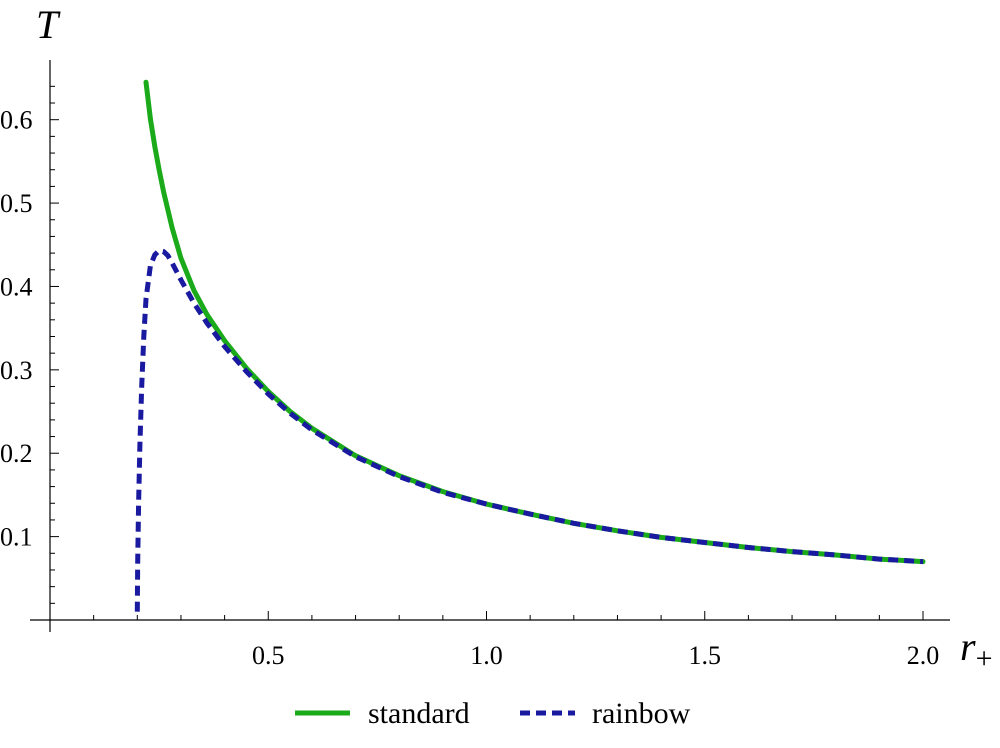  I want to click on y-tick-label: 0.6, so click(16, 120).